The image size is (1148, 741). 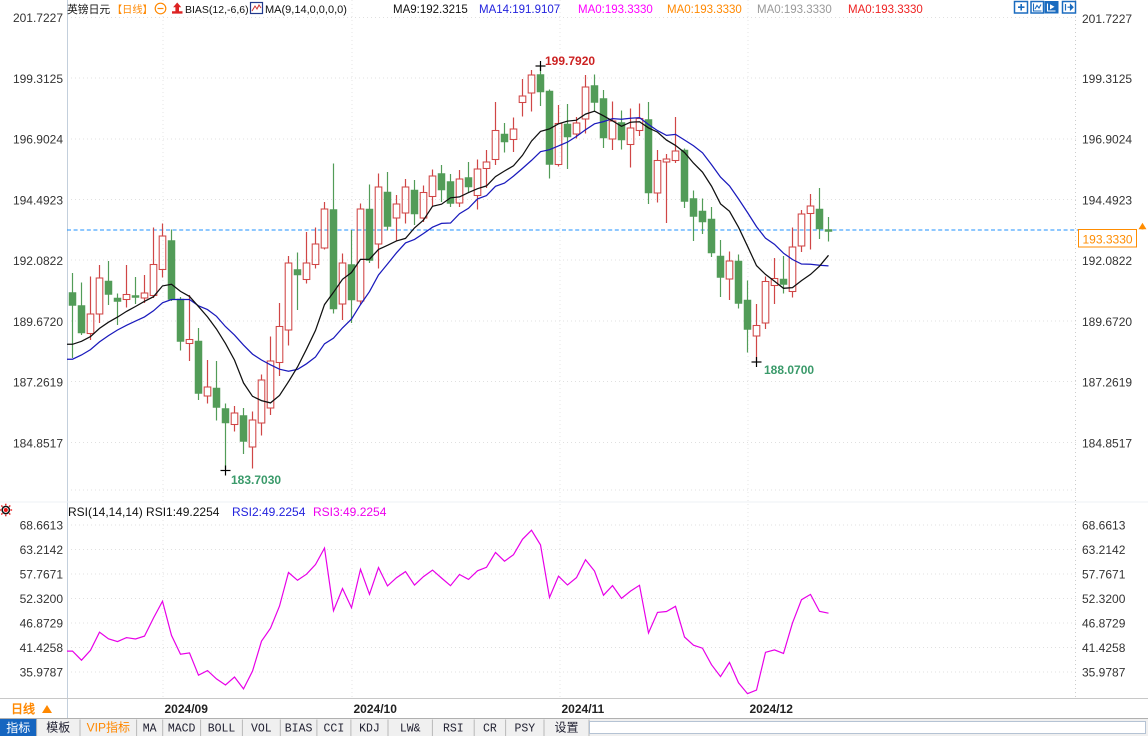 I want to click on svg-text: VIP指标, so click(x=108, y=727).